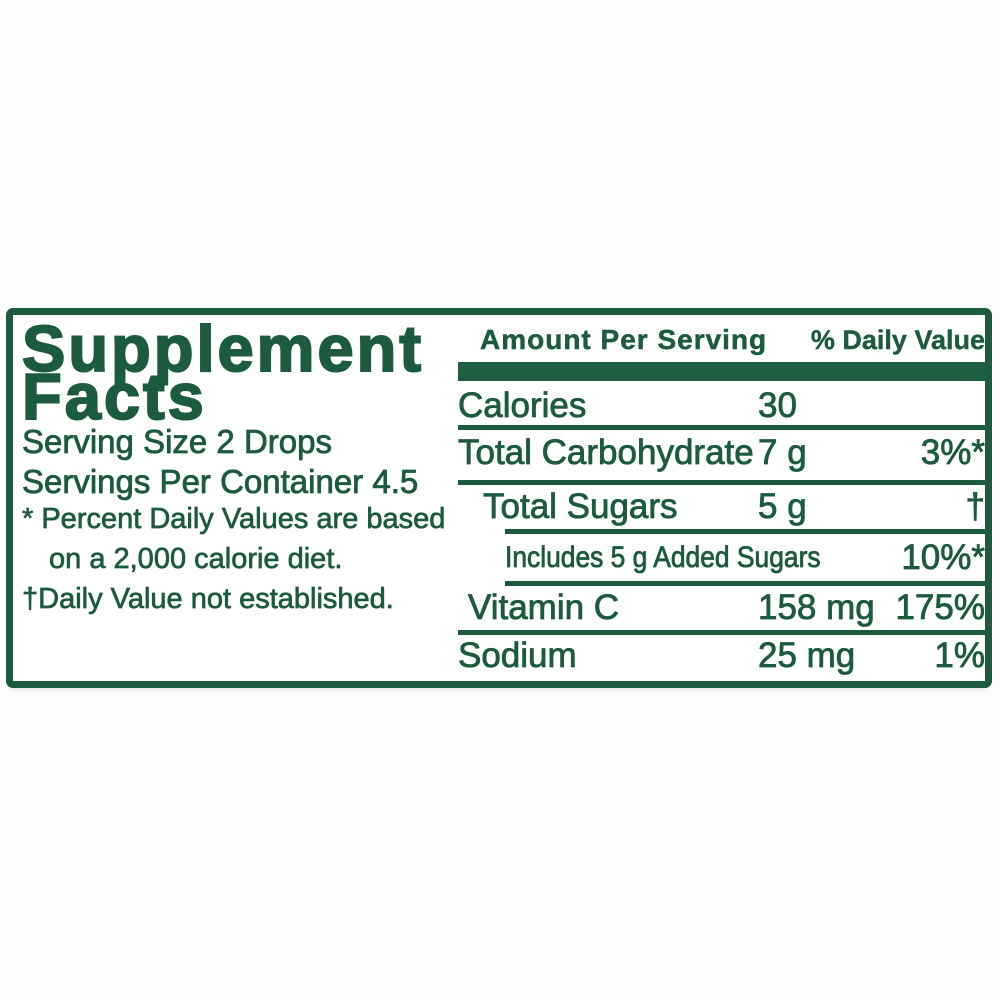 The height and width of the screenshot is (1000, 1000). I want to click on row-name: Vitamin C, so click(544, 608).